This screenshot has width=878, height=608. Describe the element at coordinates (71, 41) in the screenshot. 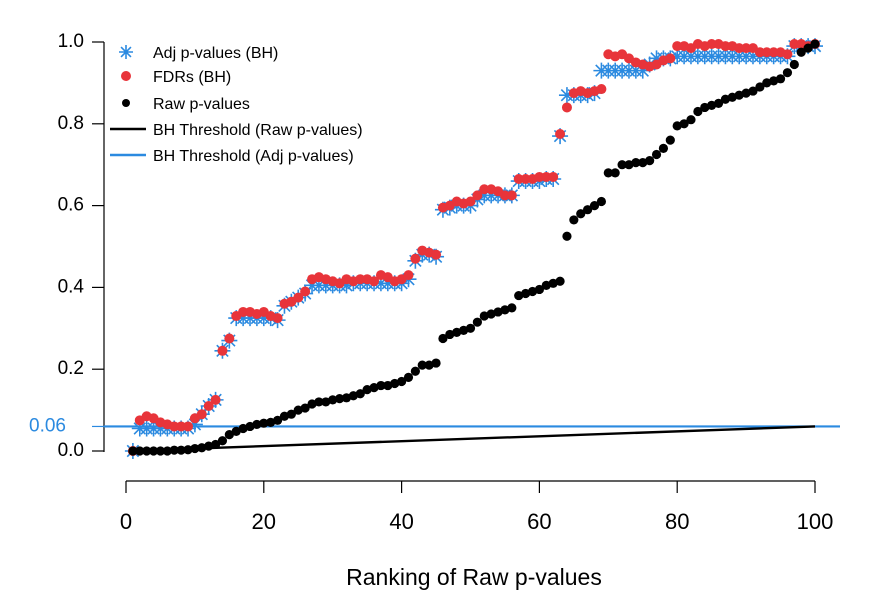

I see `y-tick-label: 1.0` at that location.